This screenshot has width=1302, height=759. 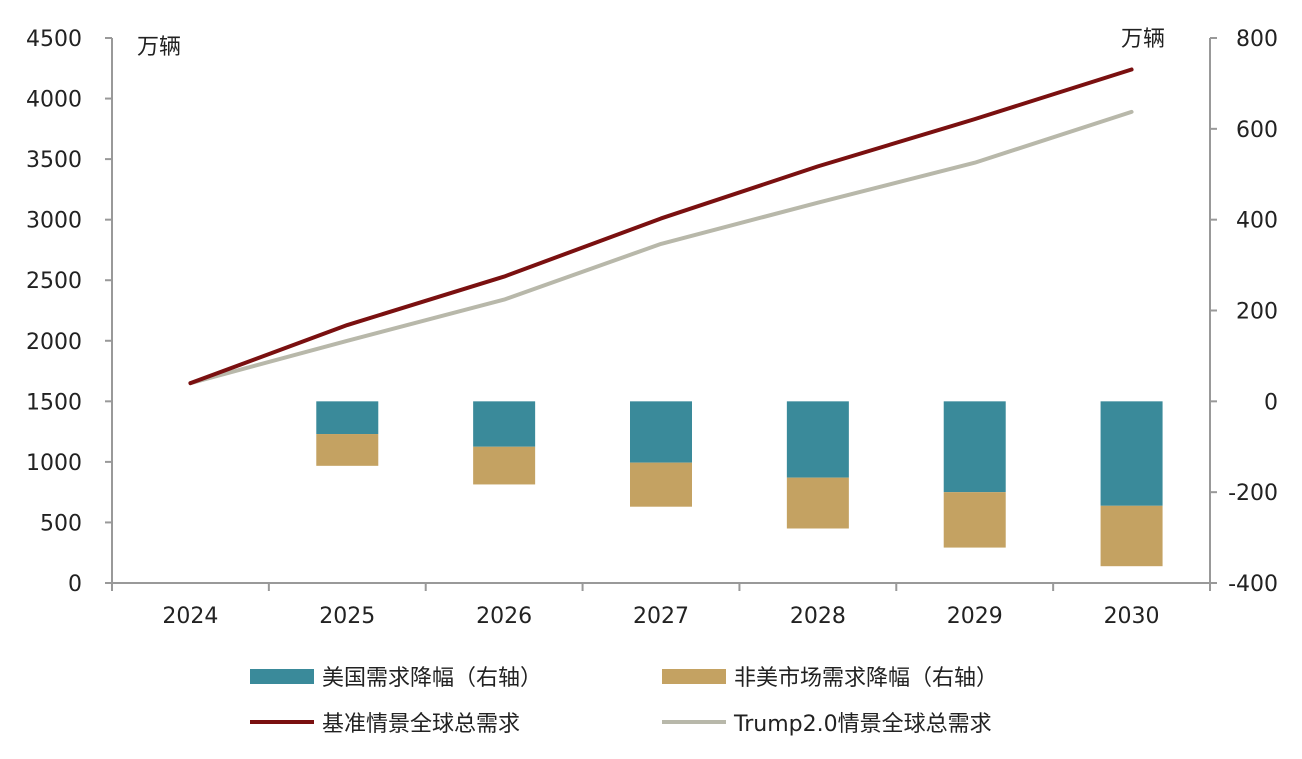 I want to click on legend-item-trump: Trump2.0情景全球总需求, so click(x=827, y=722).